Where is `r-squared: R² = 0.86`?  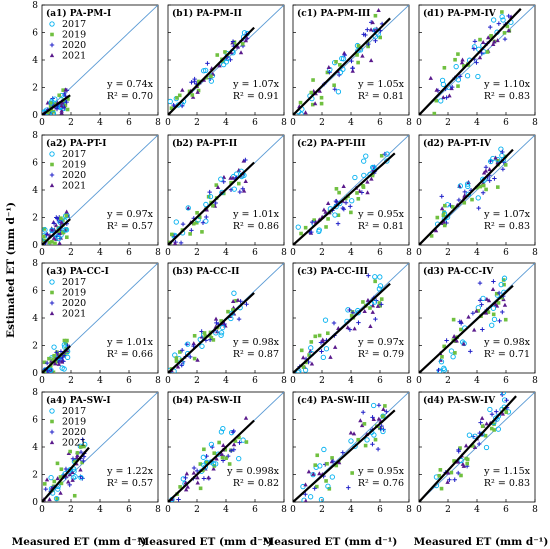 r-squared: R² = 0.86 is located at coordinates (256, 226).